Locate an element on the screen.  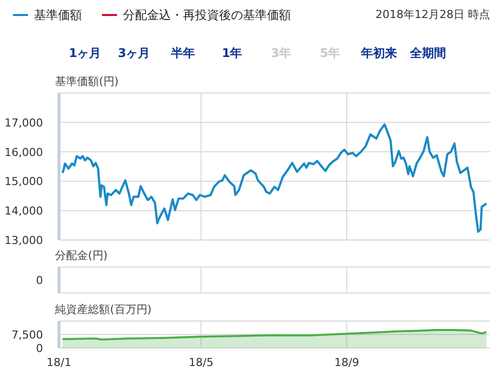
y-tick-label: 0 is located at coordinates (39, 348).